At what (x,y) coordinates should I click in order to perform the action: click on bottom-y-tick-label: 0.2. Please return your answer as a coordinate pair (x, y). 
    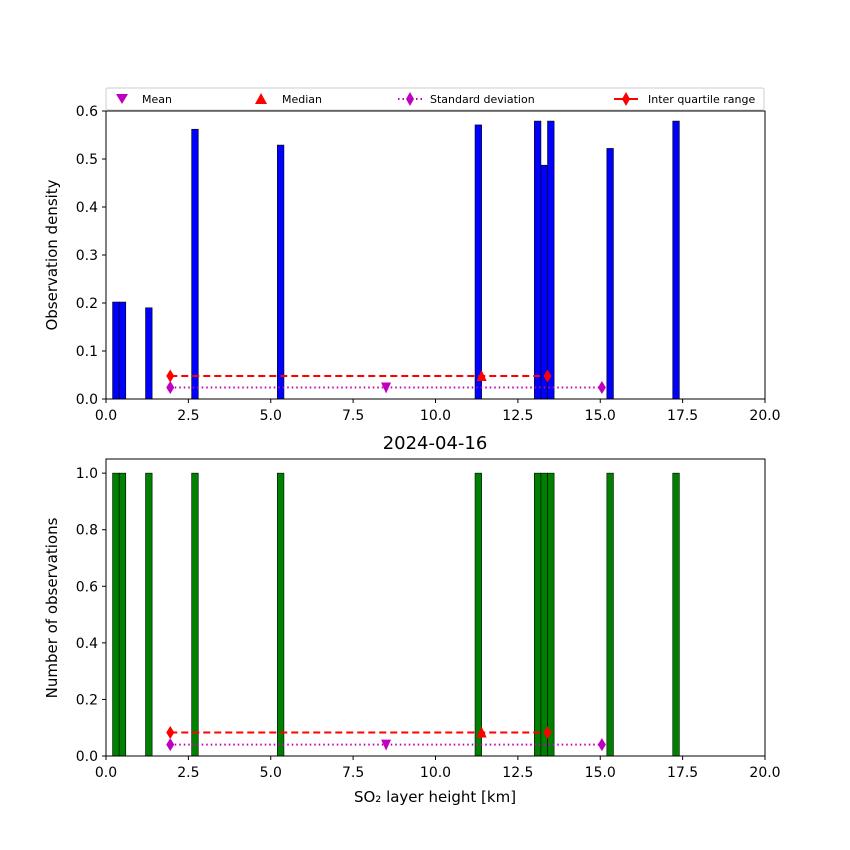
    Looking at the image, I should click on (87, 700).